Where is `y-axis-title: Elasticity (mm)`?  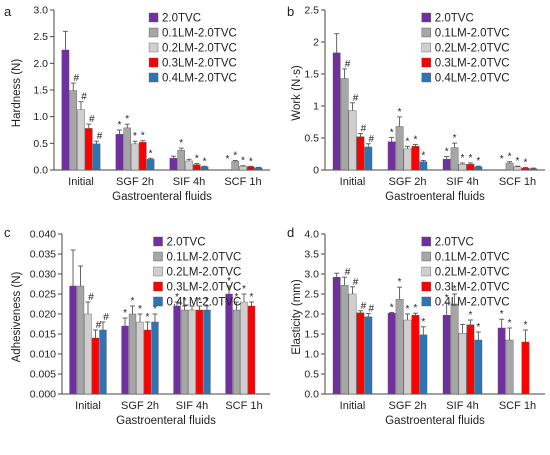 y-axis-title: Elasticity (mm) is located at coordinates (297, 317).